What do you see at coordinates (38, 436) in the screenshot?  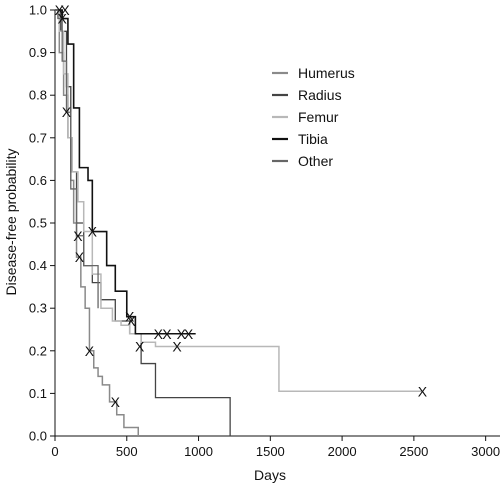 I see `y-tick-label: 0.0` at bounding box center [38, 436].